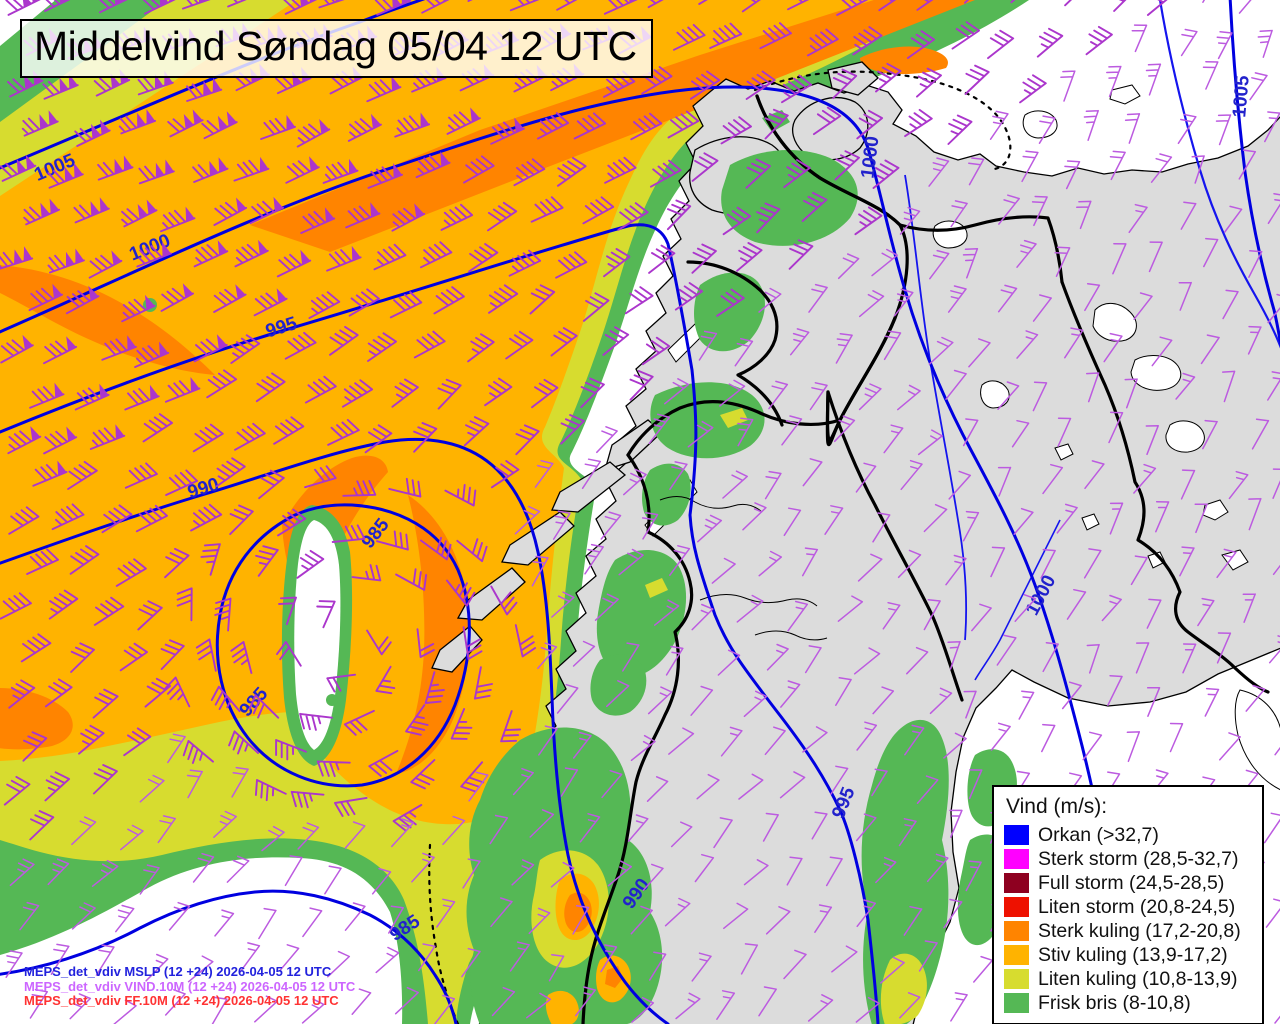 The width and height of the screenshot is (1280, 1024). What do you see at coordinates (317, 635) in the screenshot?
I see `low-eye-calm` at bounding box center [317, 635].